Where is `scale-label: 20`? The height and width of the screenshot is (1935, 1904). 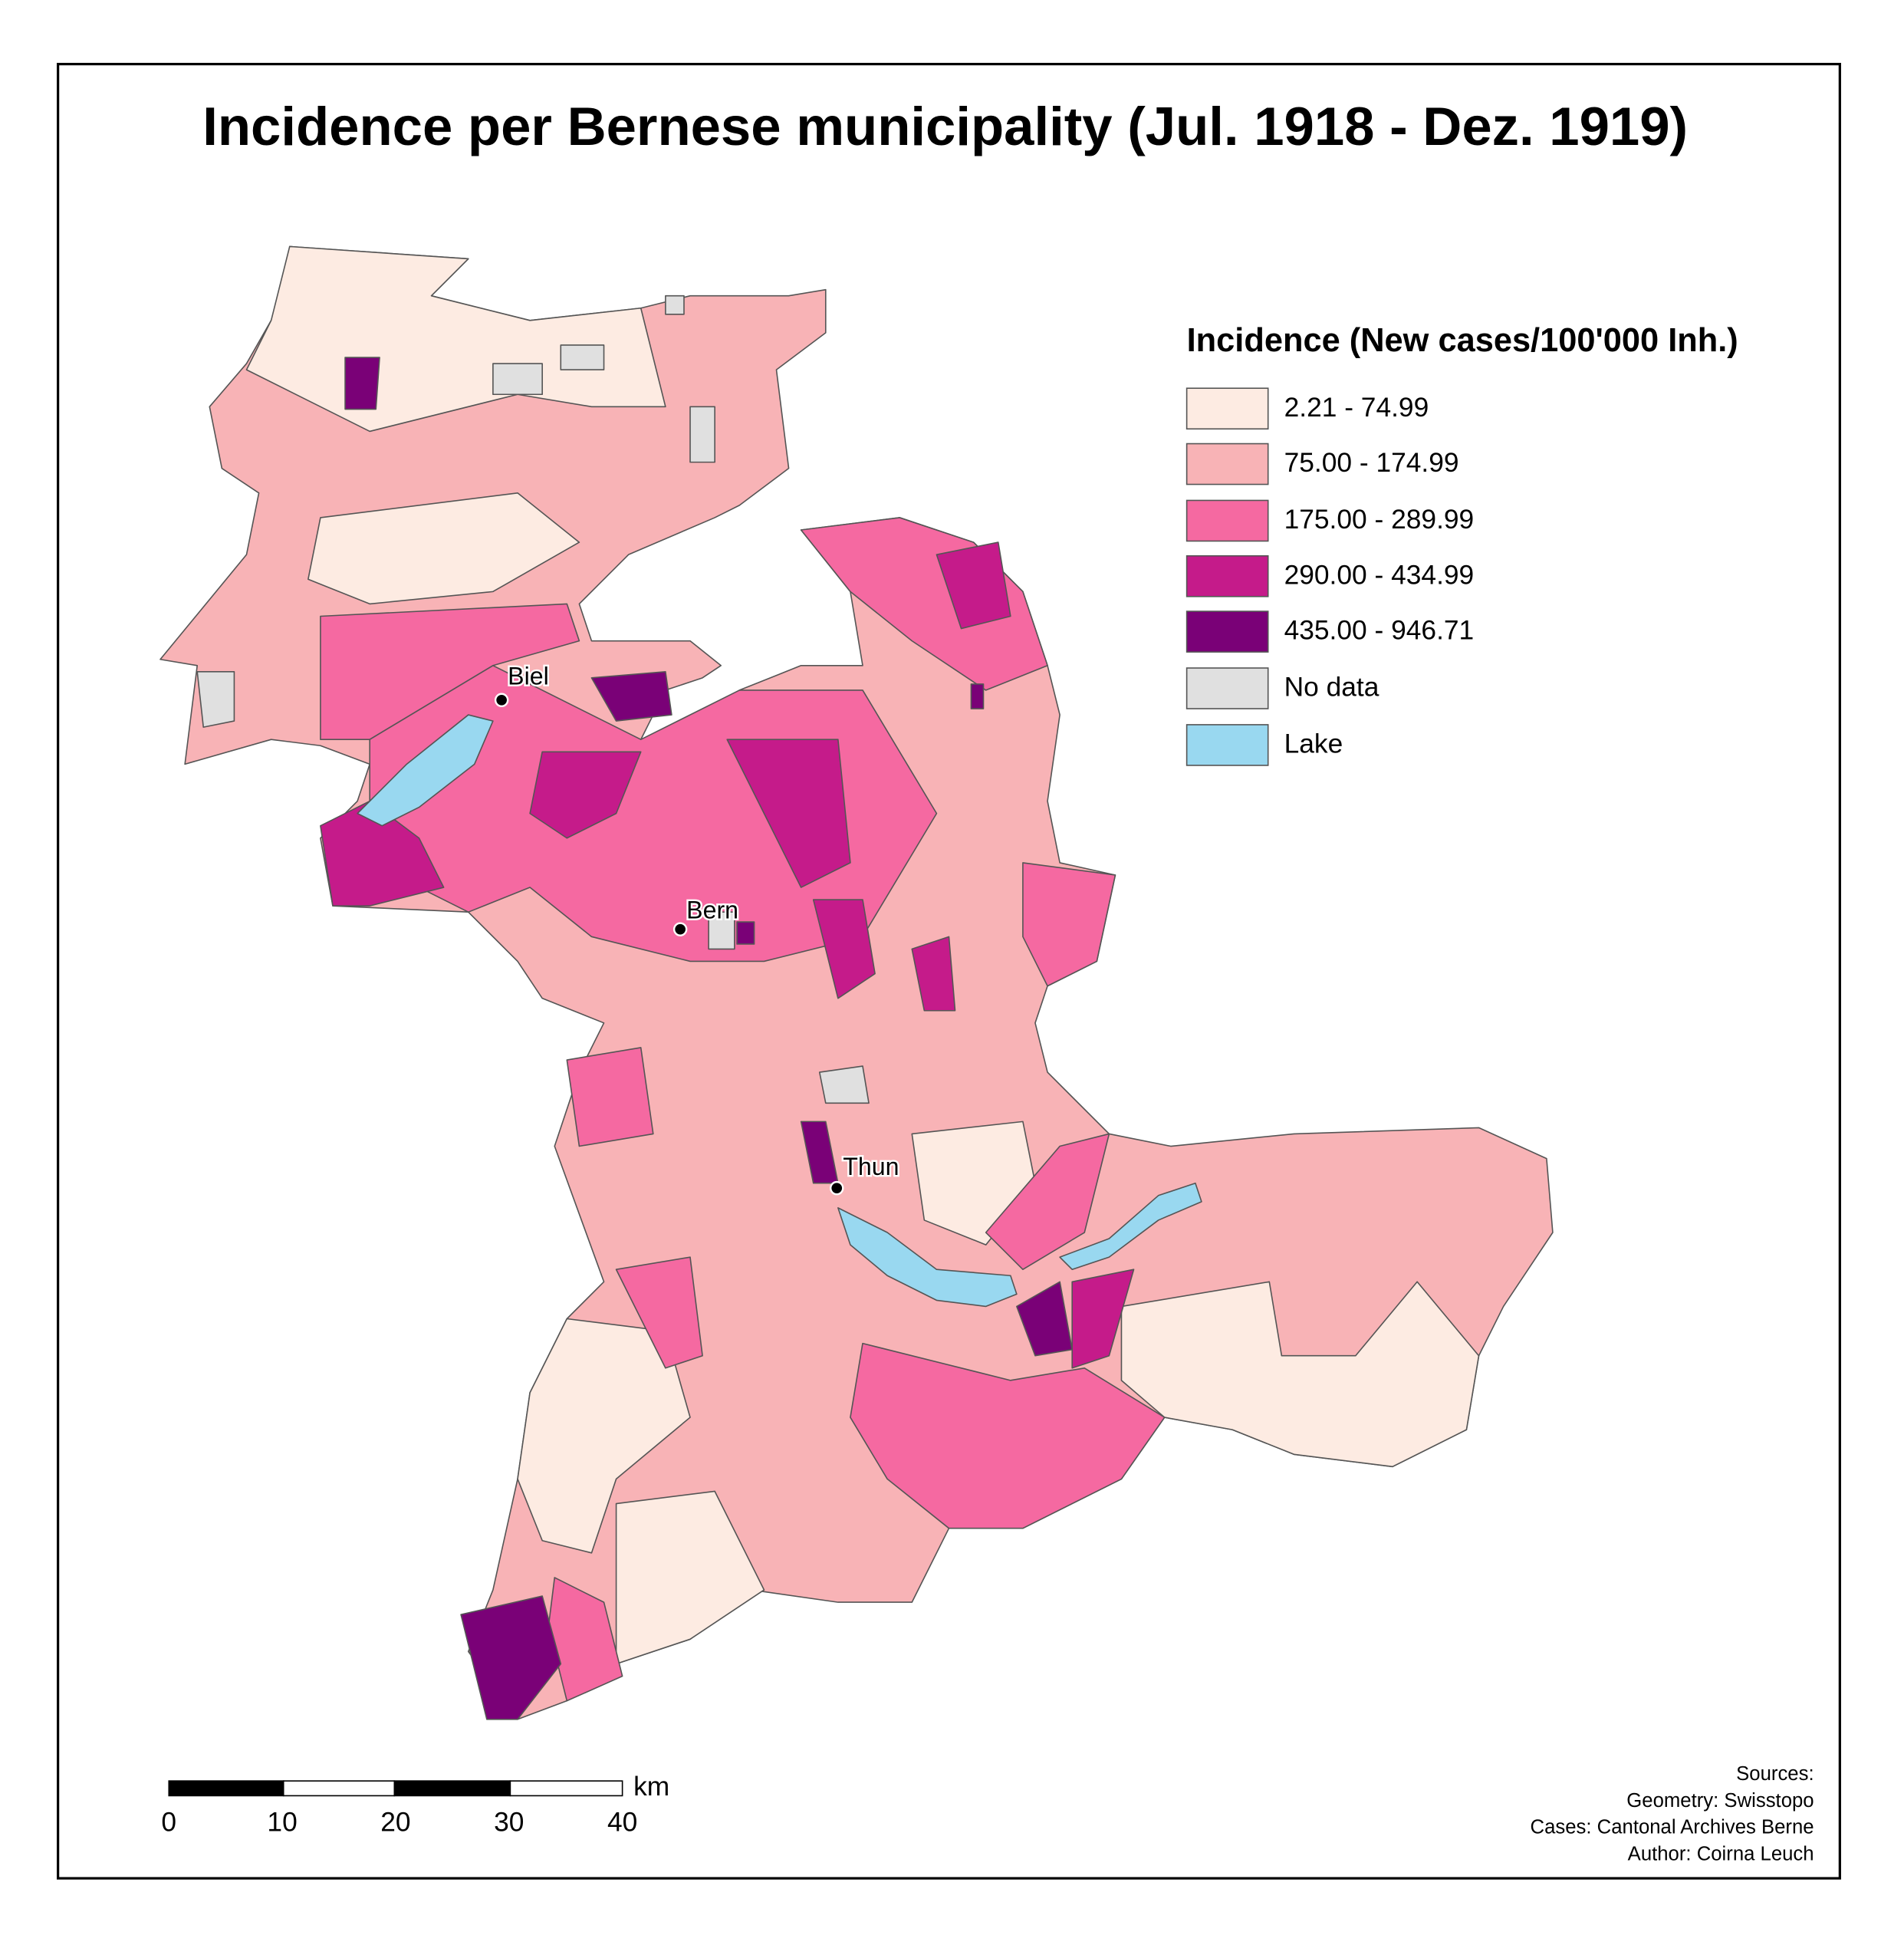
scale-label: 20 is located at coordinates (395, 1823).